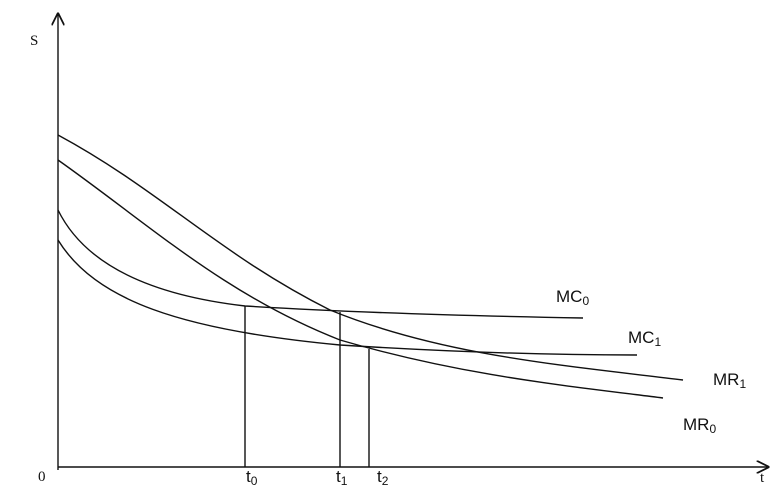 This screenshot has width=775, height=485. Describe the element at coordinates (34, 41) in the screenshot. I see `y-axis-label: S` at that location.